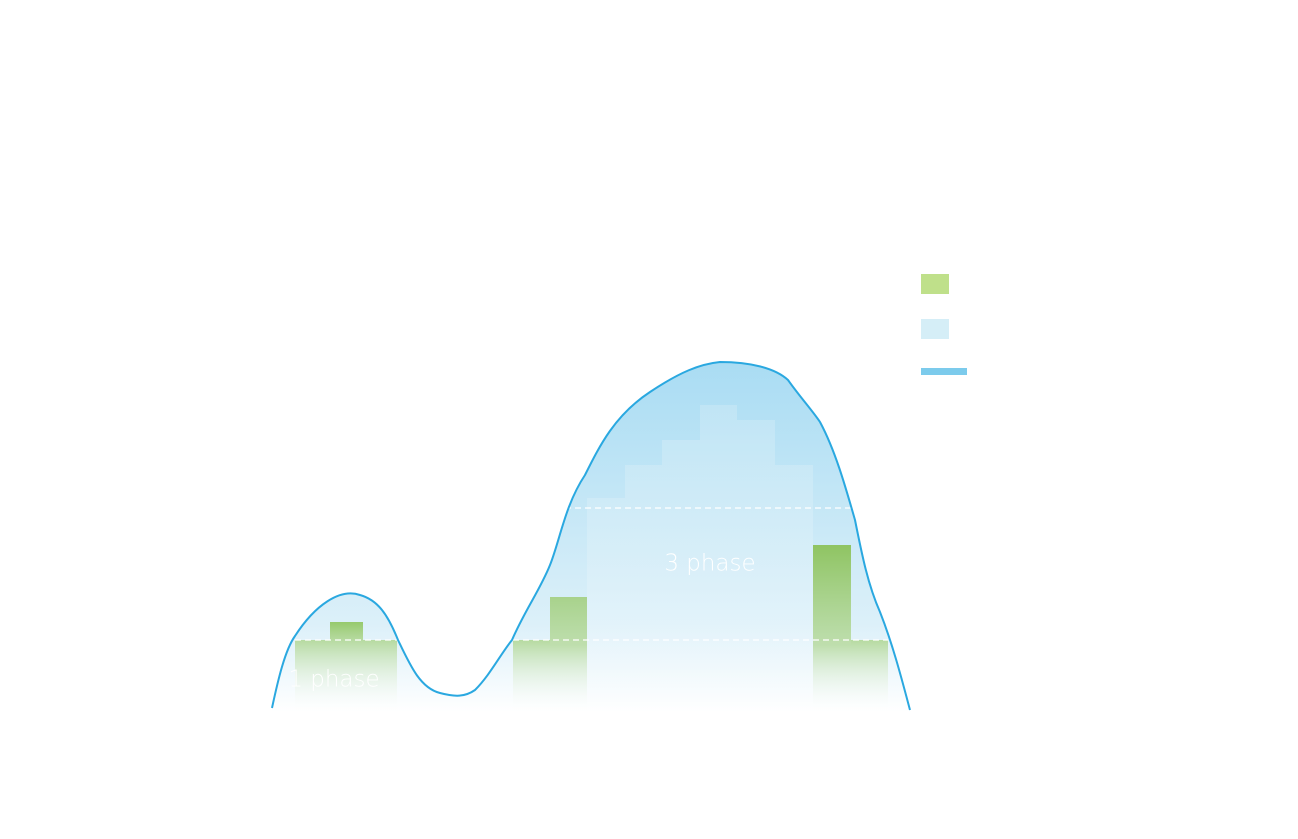 Image resolution: width=1298 pixels, height=839 pixels. Describe the element at coordinates (709, 564) in the screenshot. I see `phase-label: 3 phase` at that location.